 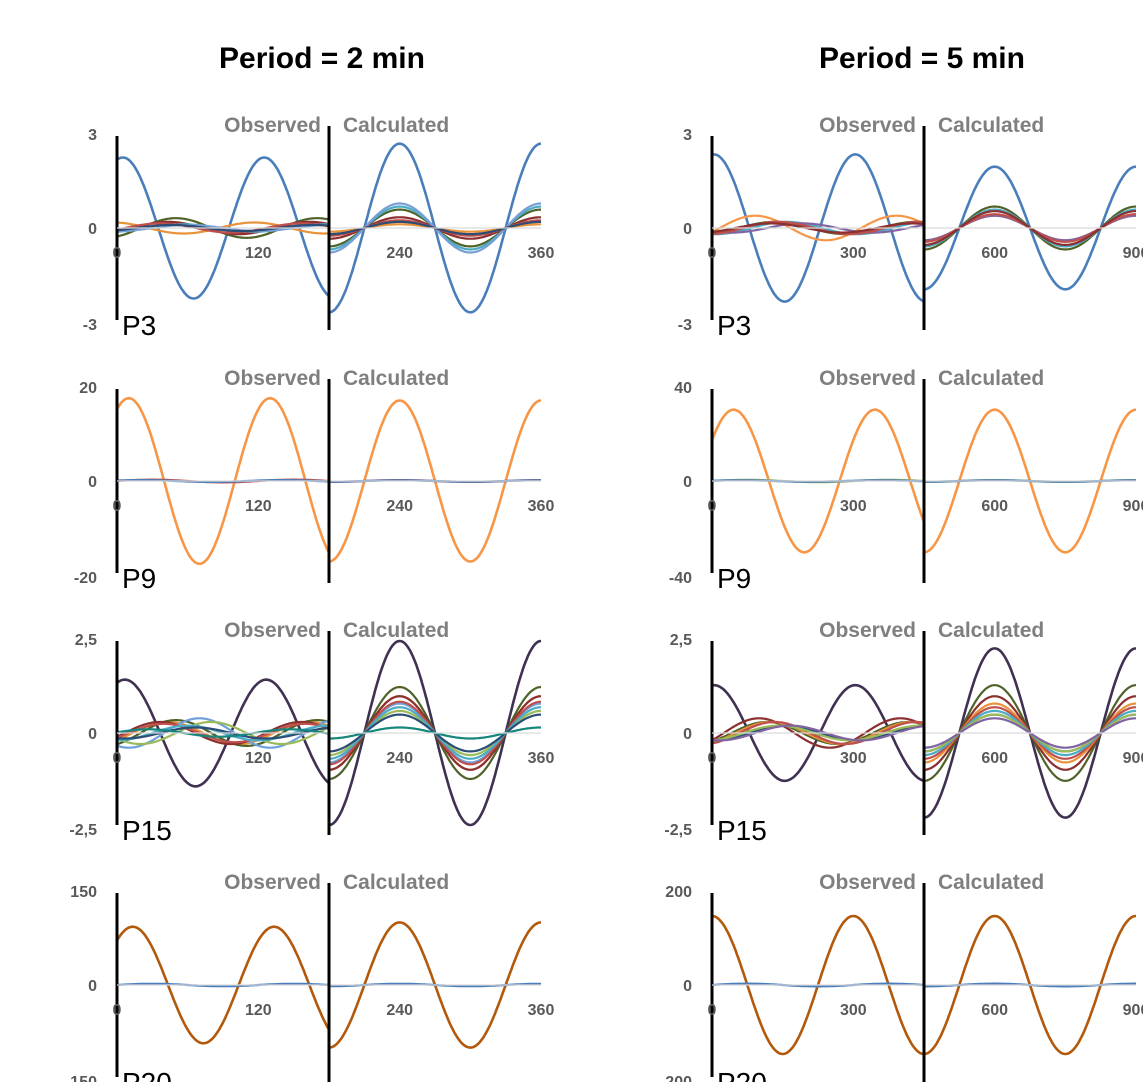 I want to click on chart-panel-7: 2,5 0 -2,5 0 300 600 900 Observed Calculated P15, so click(x=903, y=732).